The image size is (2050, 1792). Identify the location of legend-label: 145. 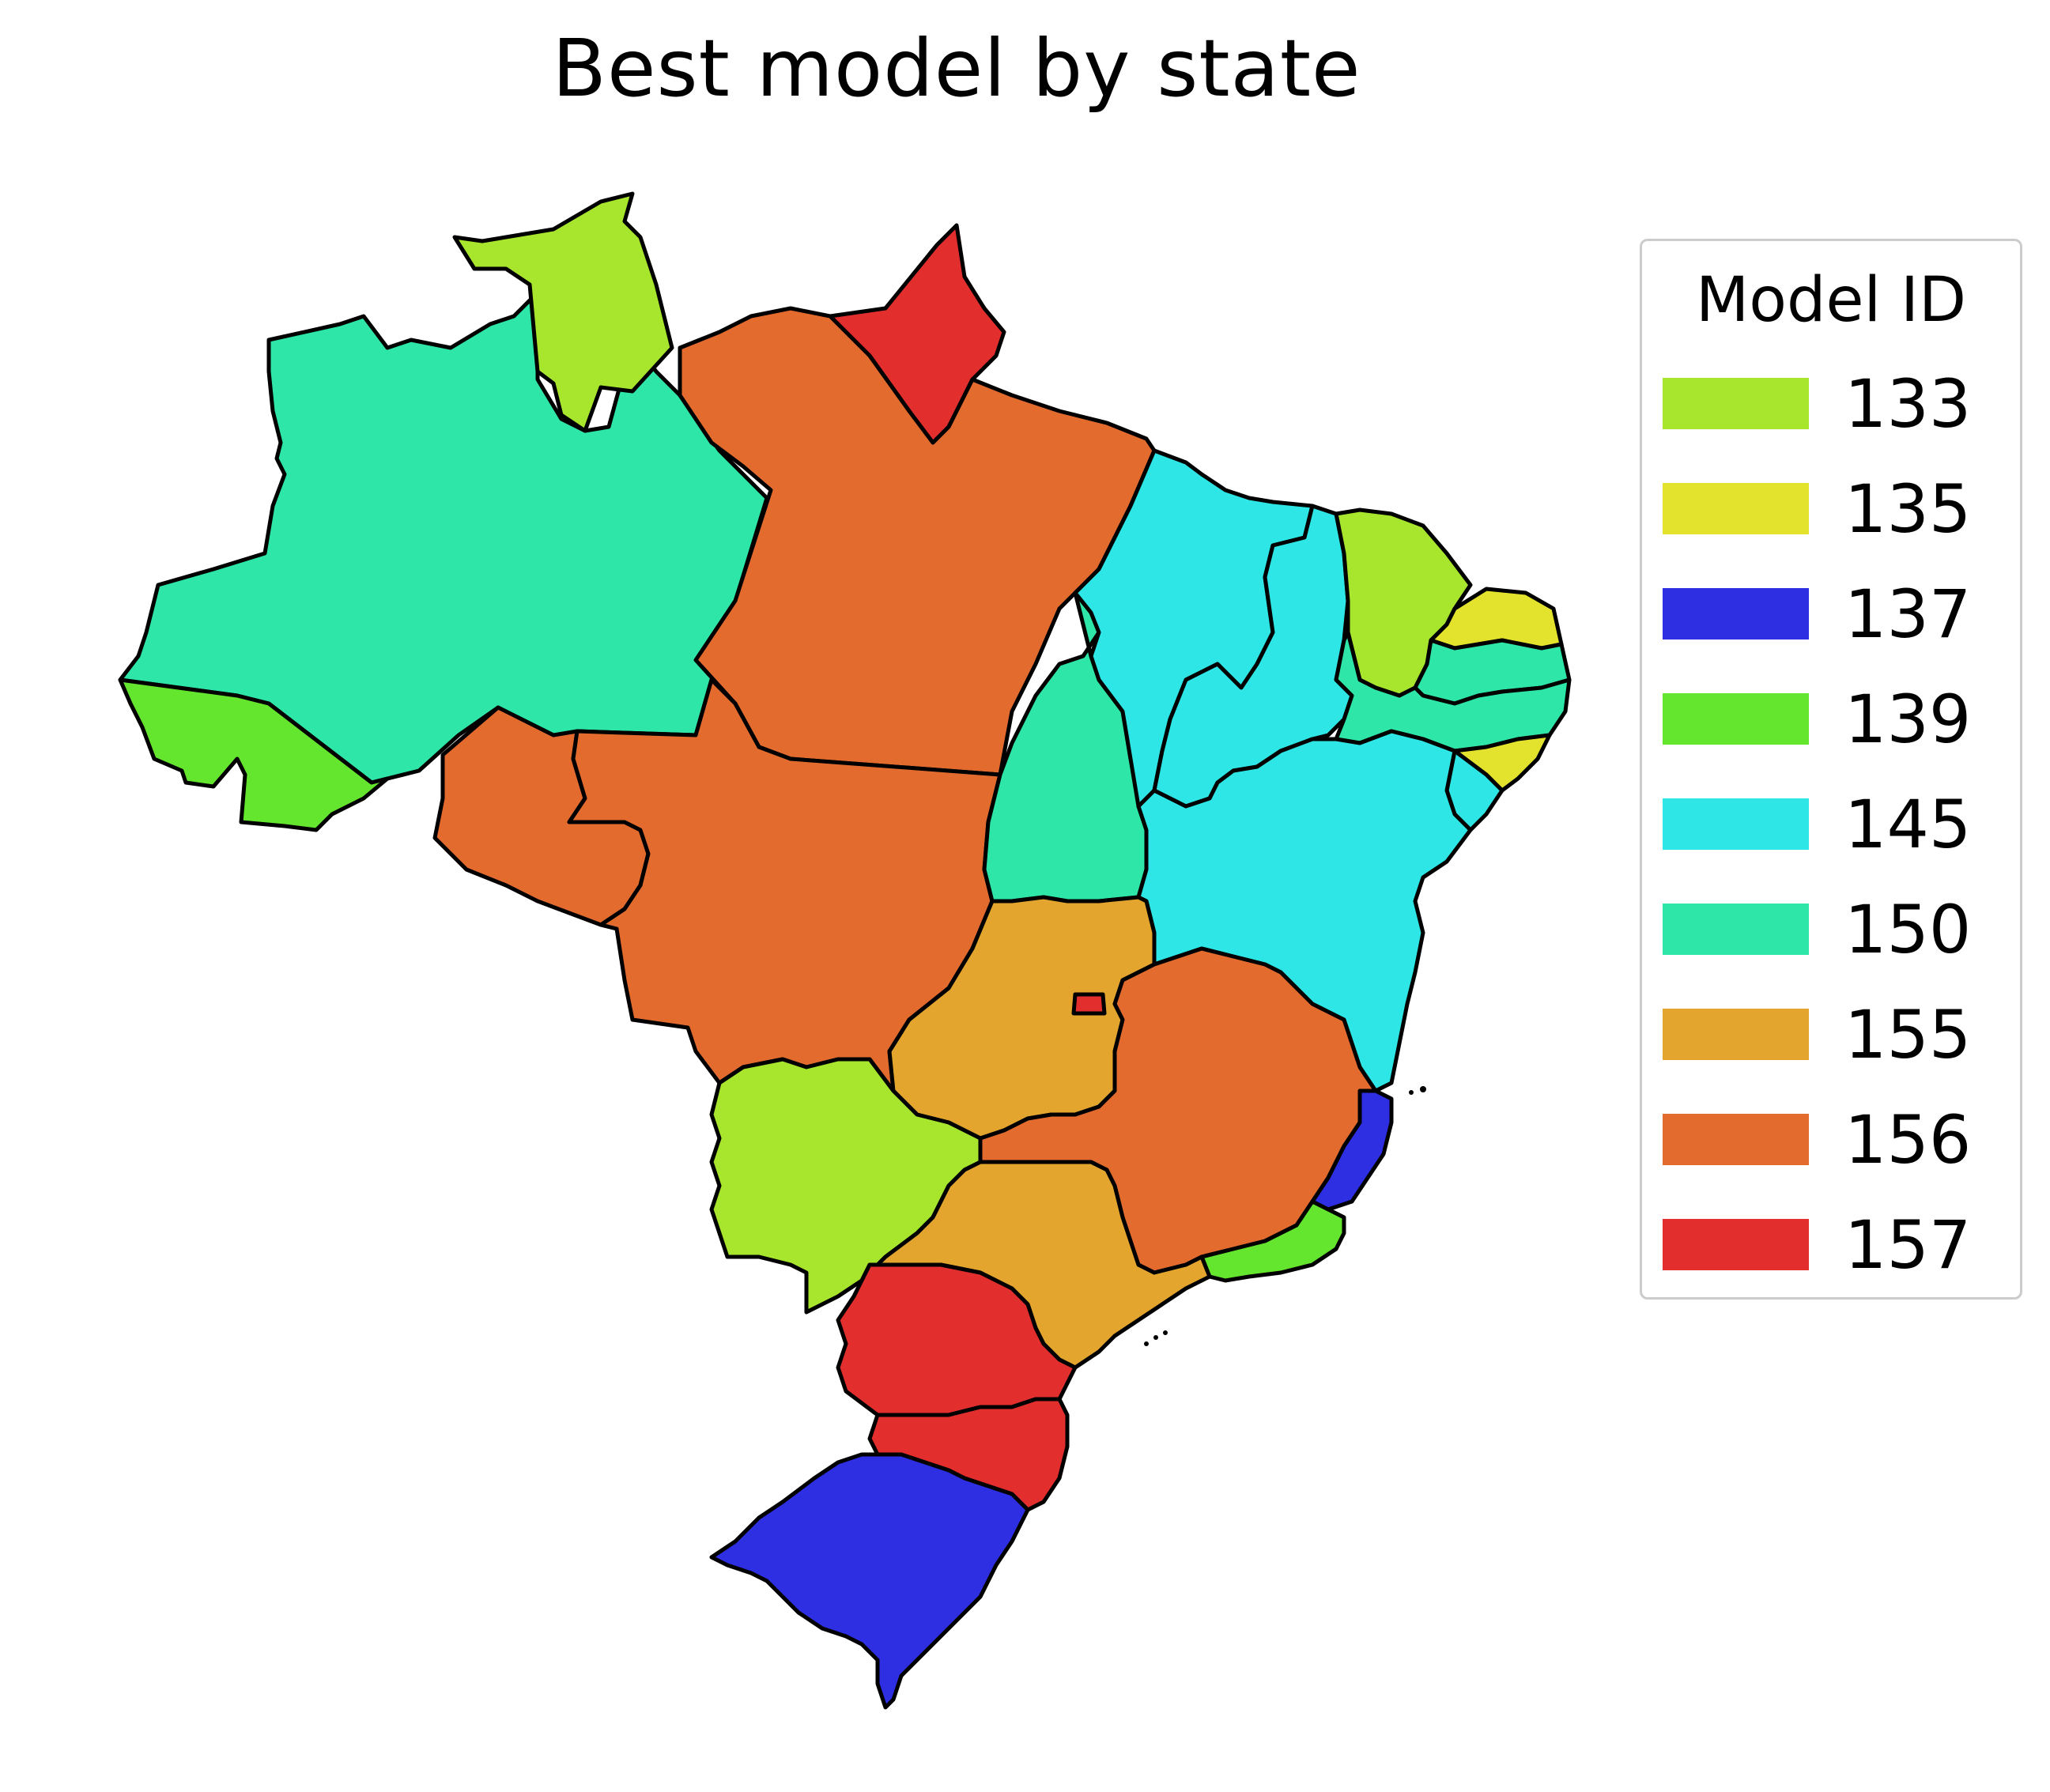
(1908, 824).